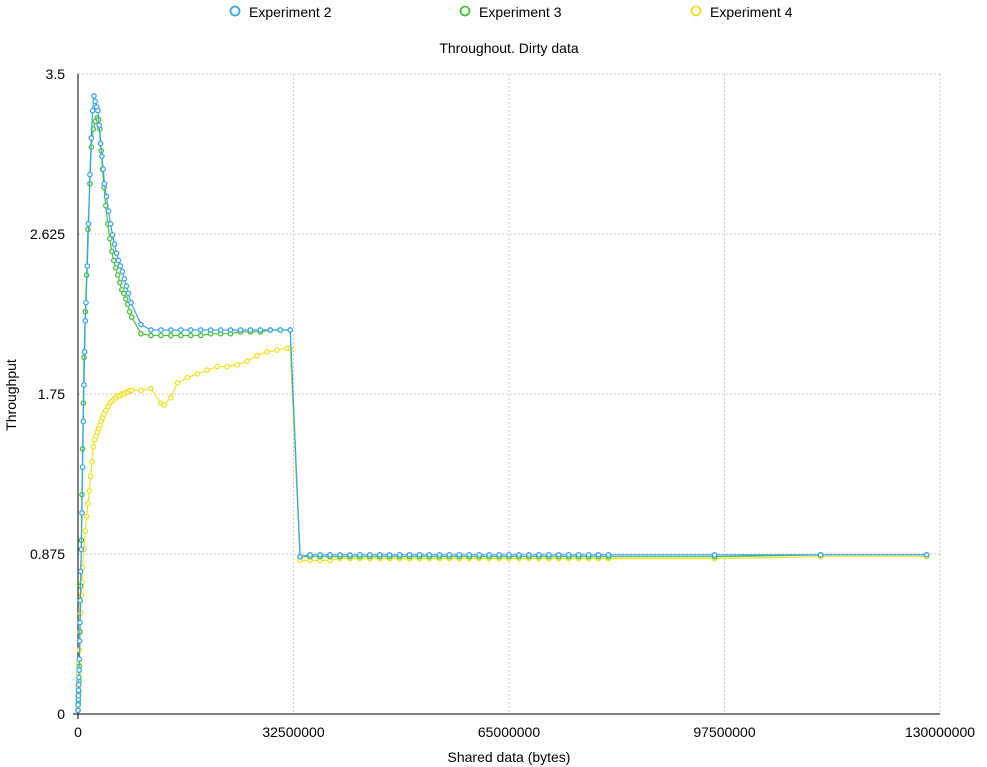 The image size is (987, 767). What do you see at coordinates (509, 48) in the screenshot?
I see `chart-title: Throughout. Dirty data` at bounding box center [509, 48].